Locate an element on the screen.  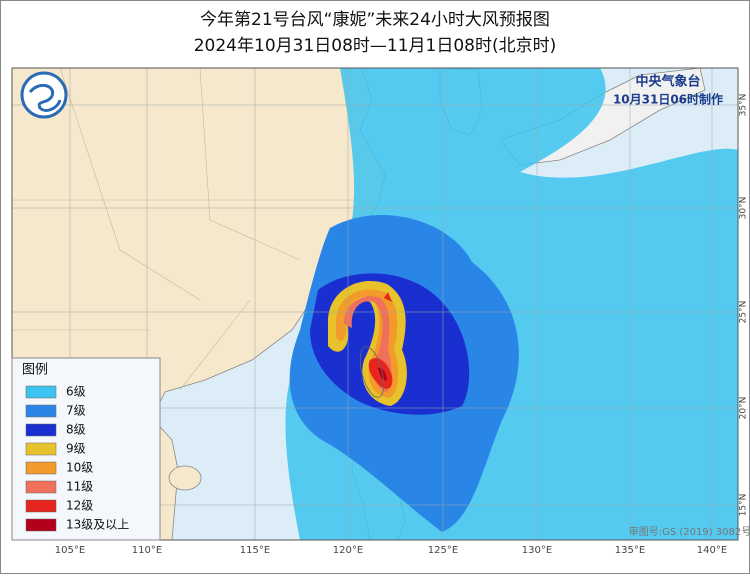
lon-label: 110°E is located at coordinates (147, 550).